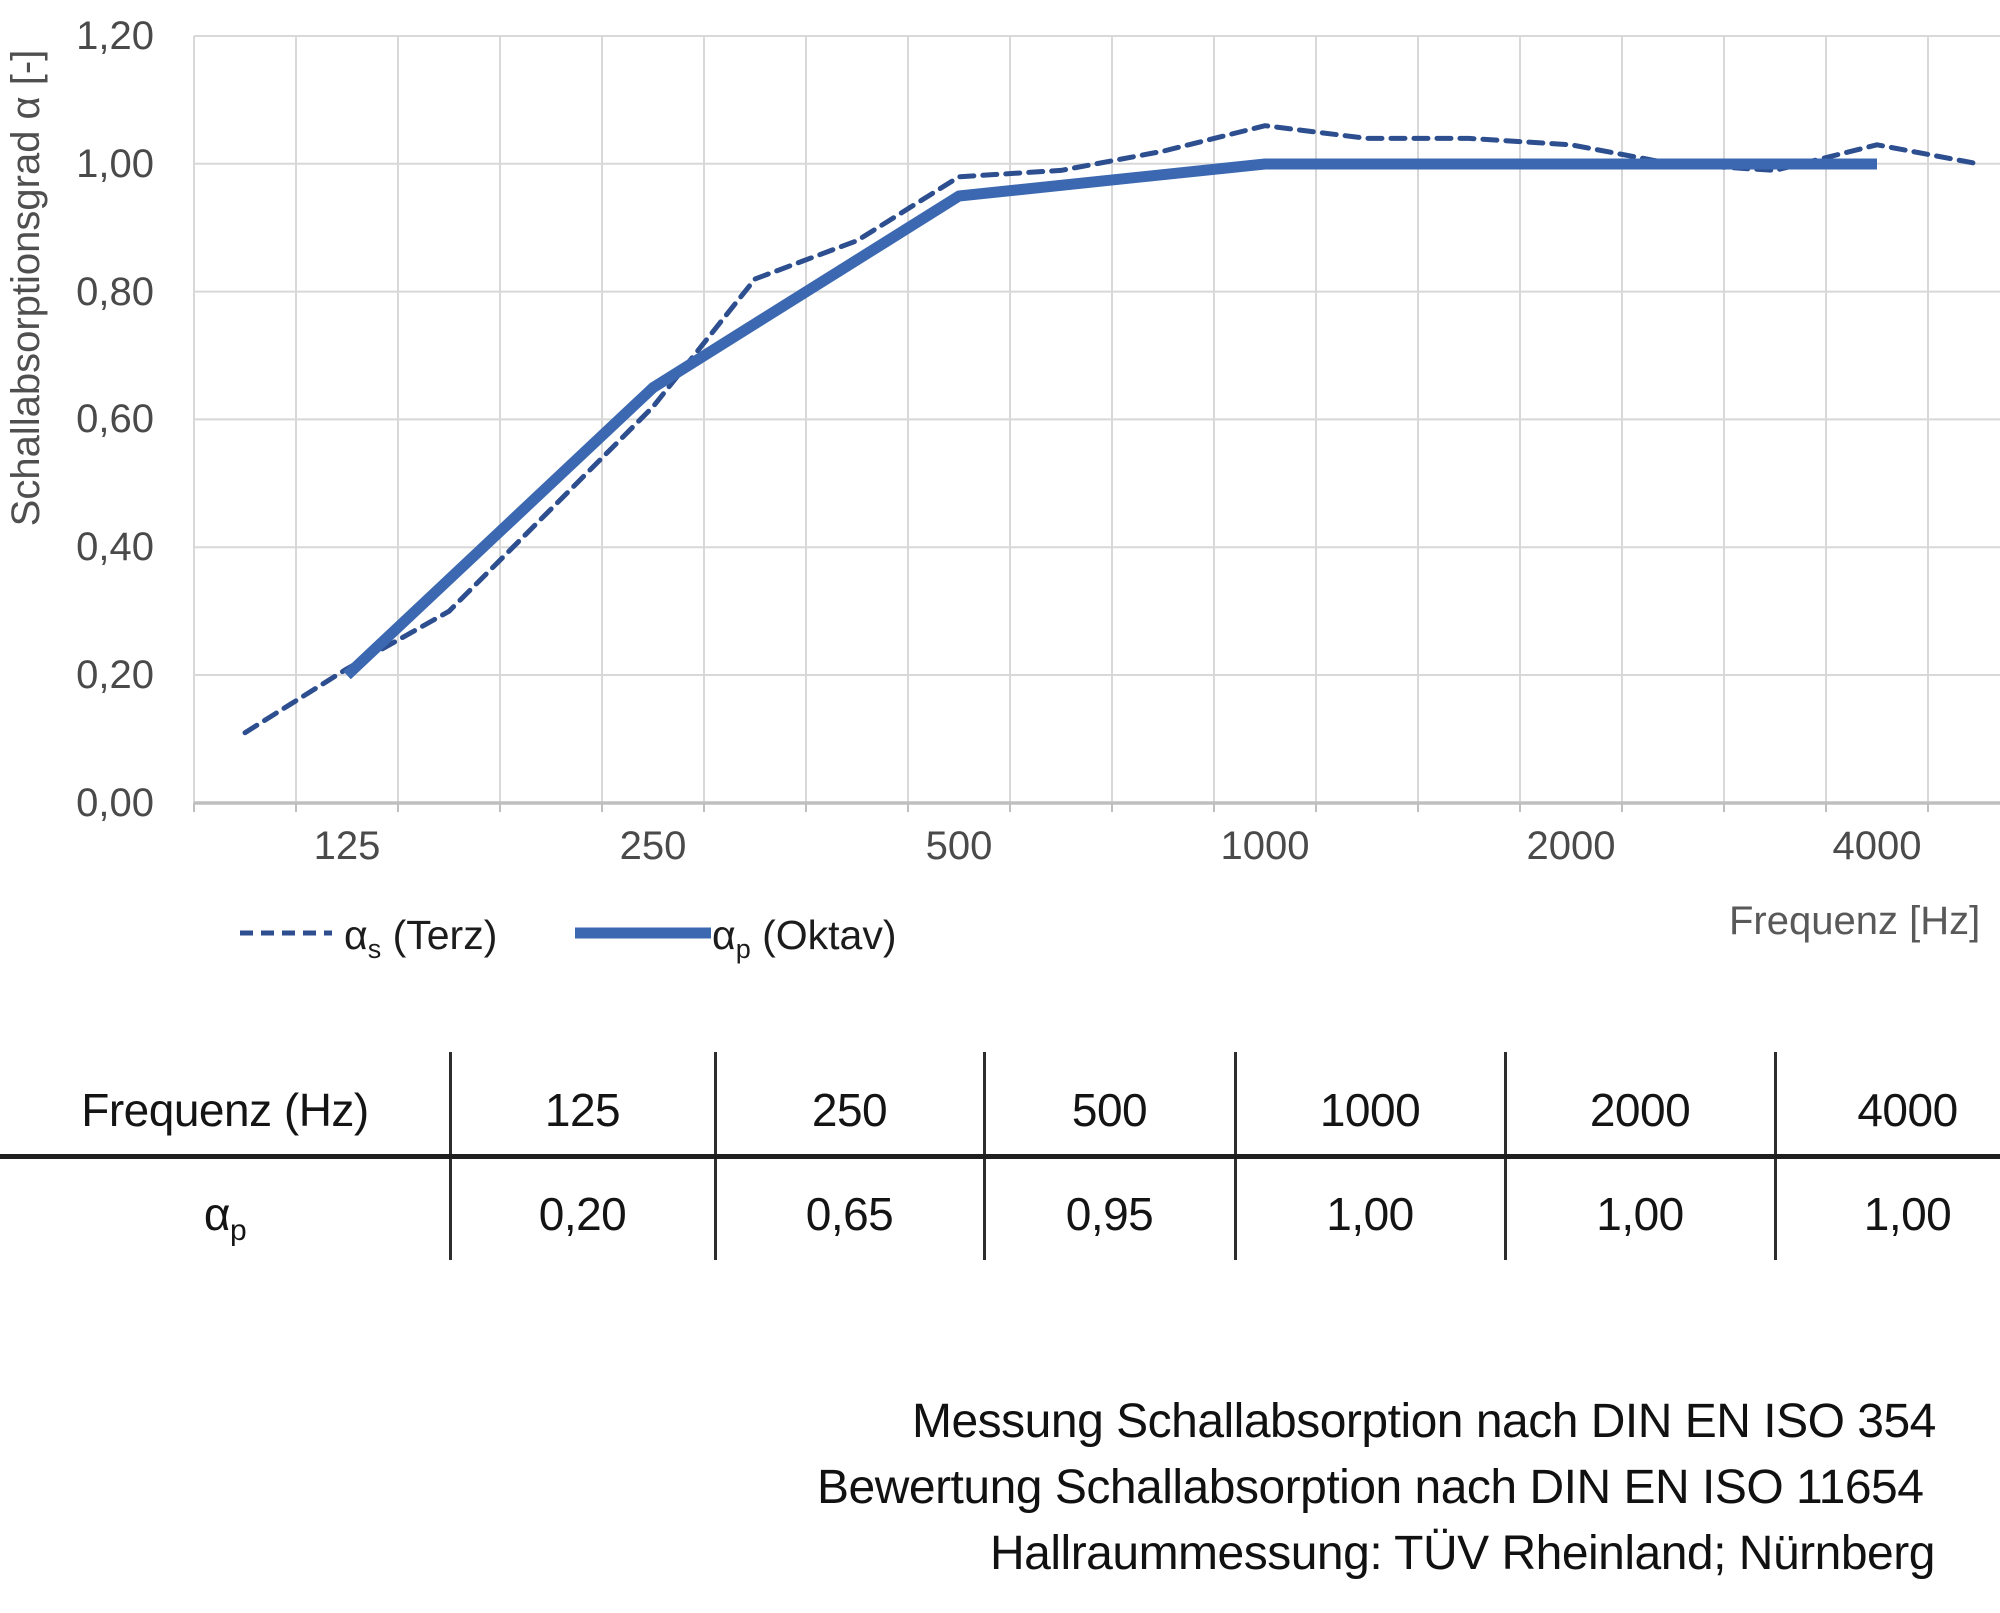 This screenshot has height=1613, width=2000. Describe the element at coordinates (643, 933) in the screenshot. I see `solid-line-legend-swatch` at that location.